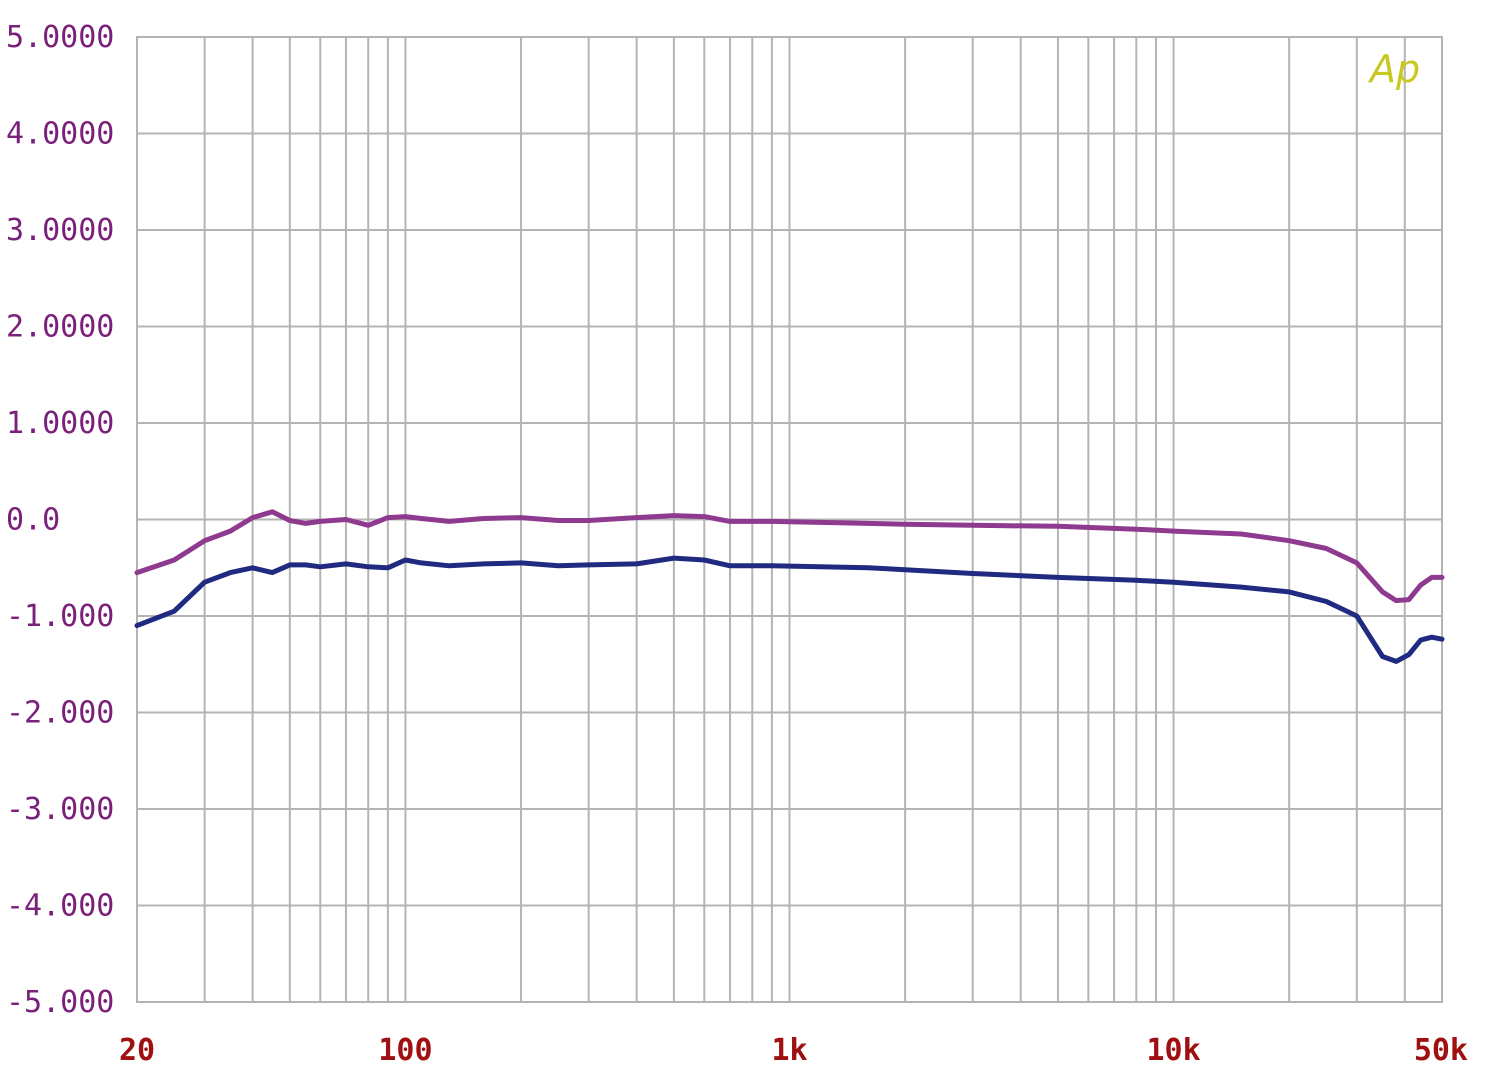  Describe the element at coordinates (33, 520) in the screenshot. I see `y-tick-label: 0.0` at that location.